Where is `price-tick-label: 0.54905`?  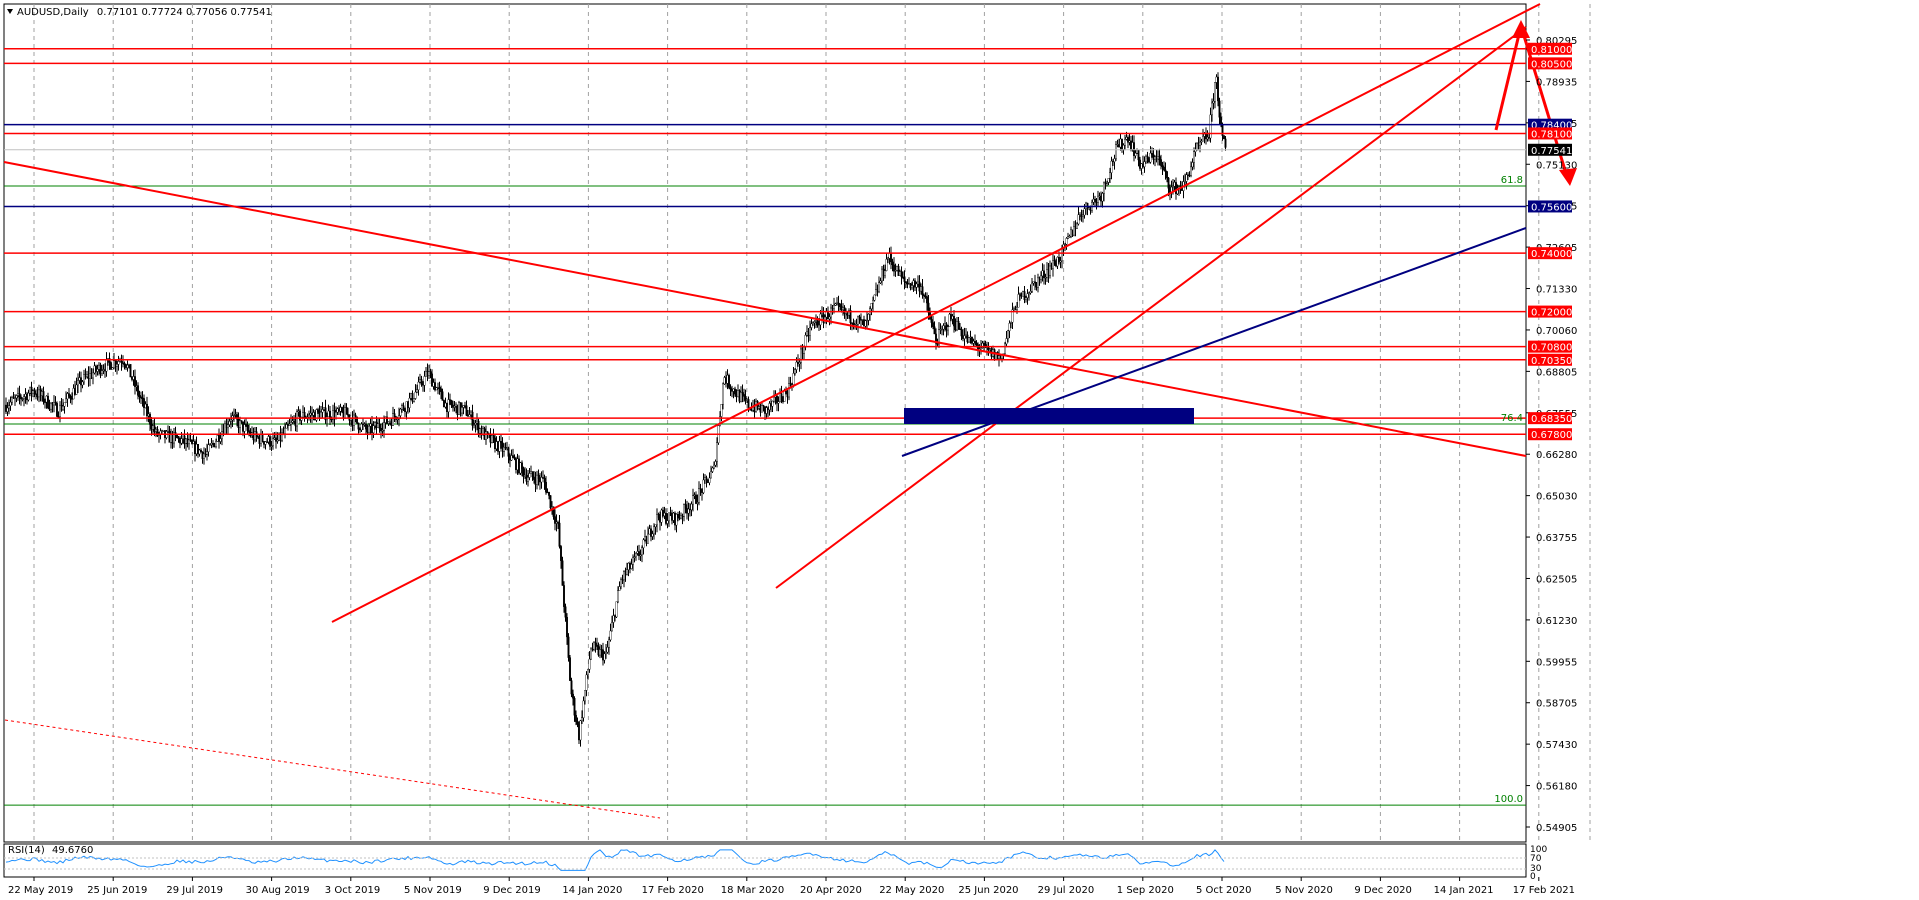 price-tick-label: 0.54905 is located at coordinates (1556, 828).